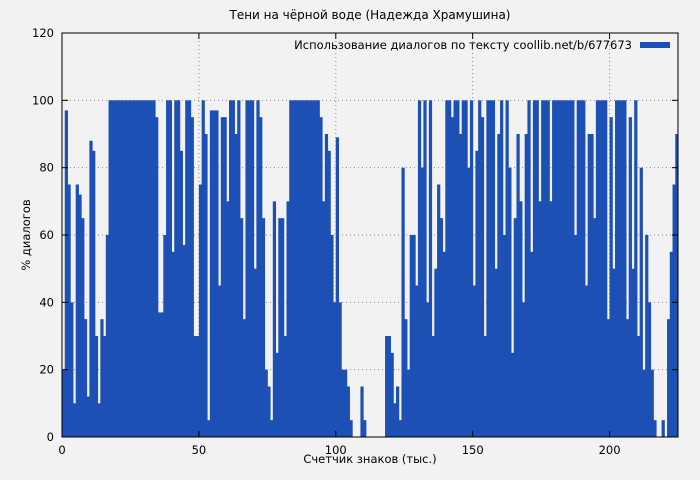  What do you see at coordinates (46, 302) in the screenshot?
I see `y-tick-label: 40` at bounding box center [46, 302].